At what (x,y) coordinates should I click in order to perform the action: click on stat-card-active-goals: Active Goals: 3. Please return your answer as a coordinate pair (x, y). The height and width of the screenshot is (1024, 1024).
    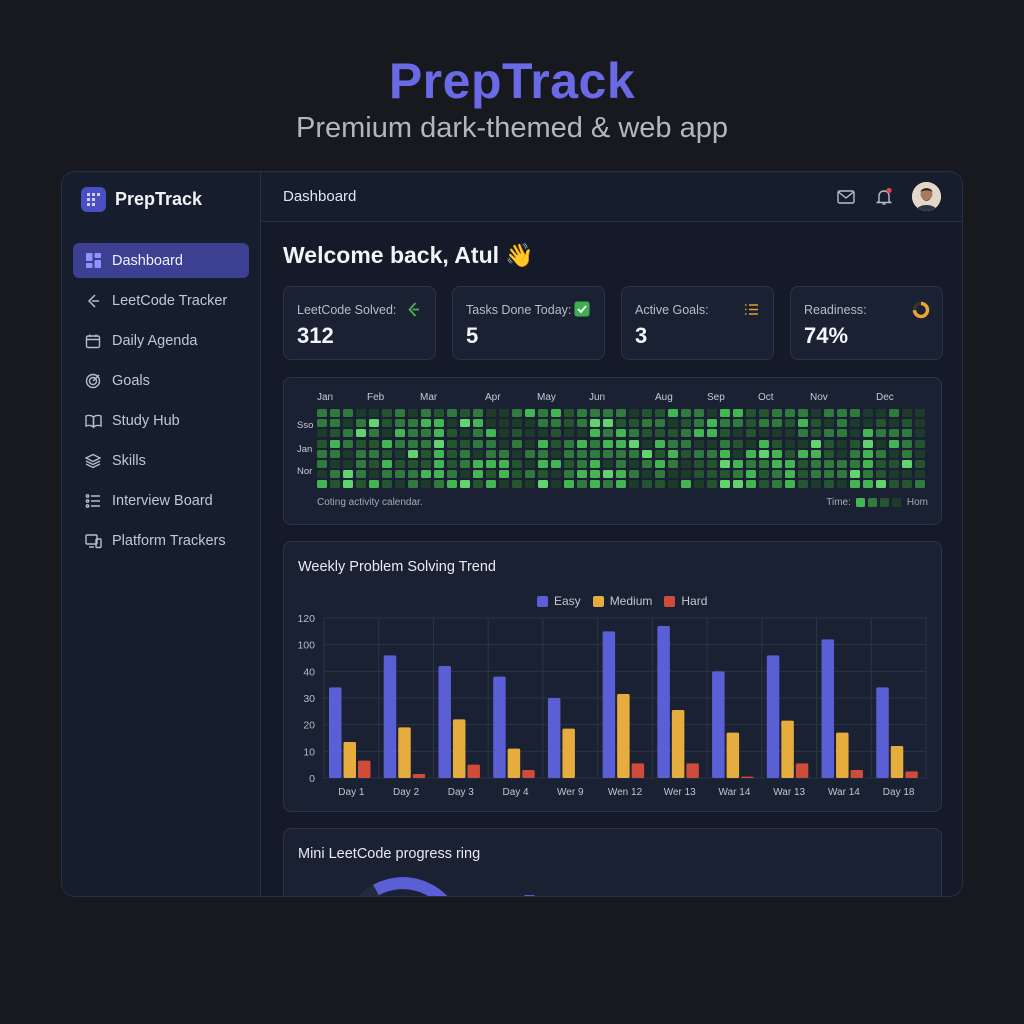
    Looking at the image, I should click on (697, 323).